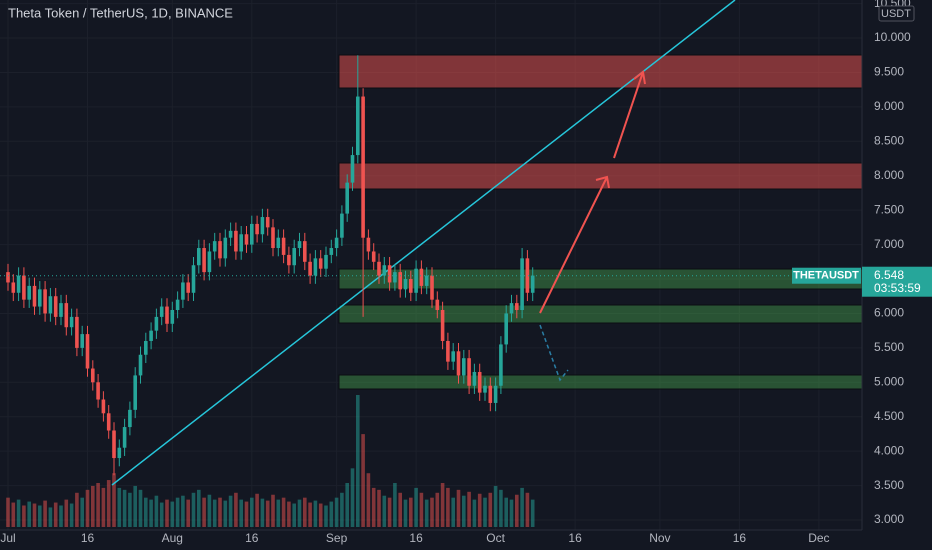  What do you see at coordinates (896, 13) in the screenshot?
I see `currency-box` at bounding box center [896, 13].